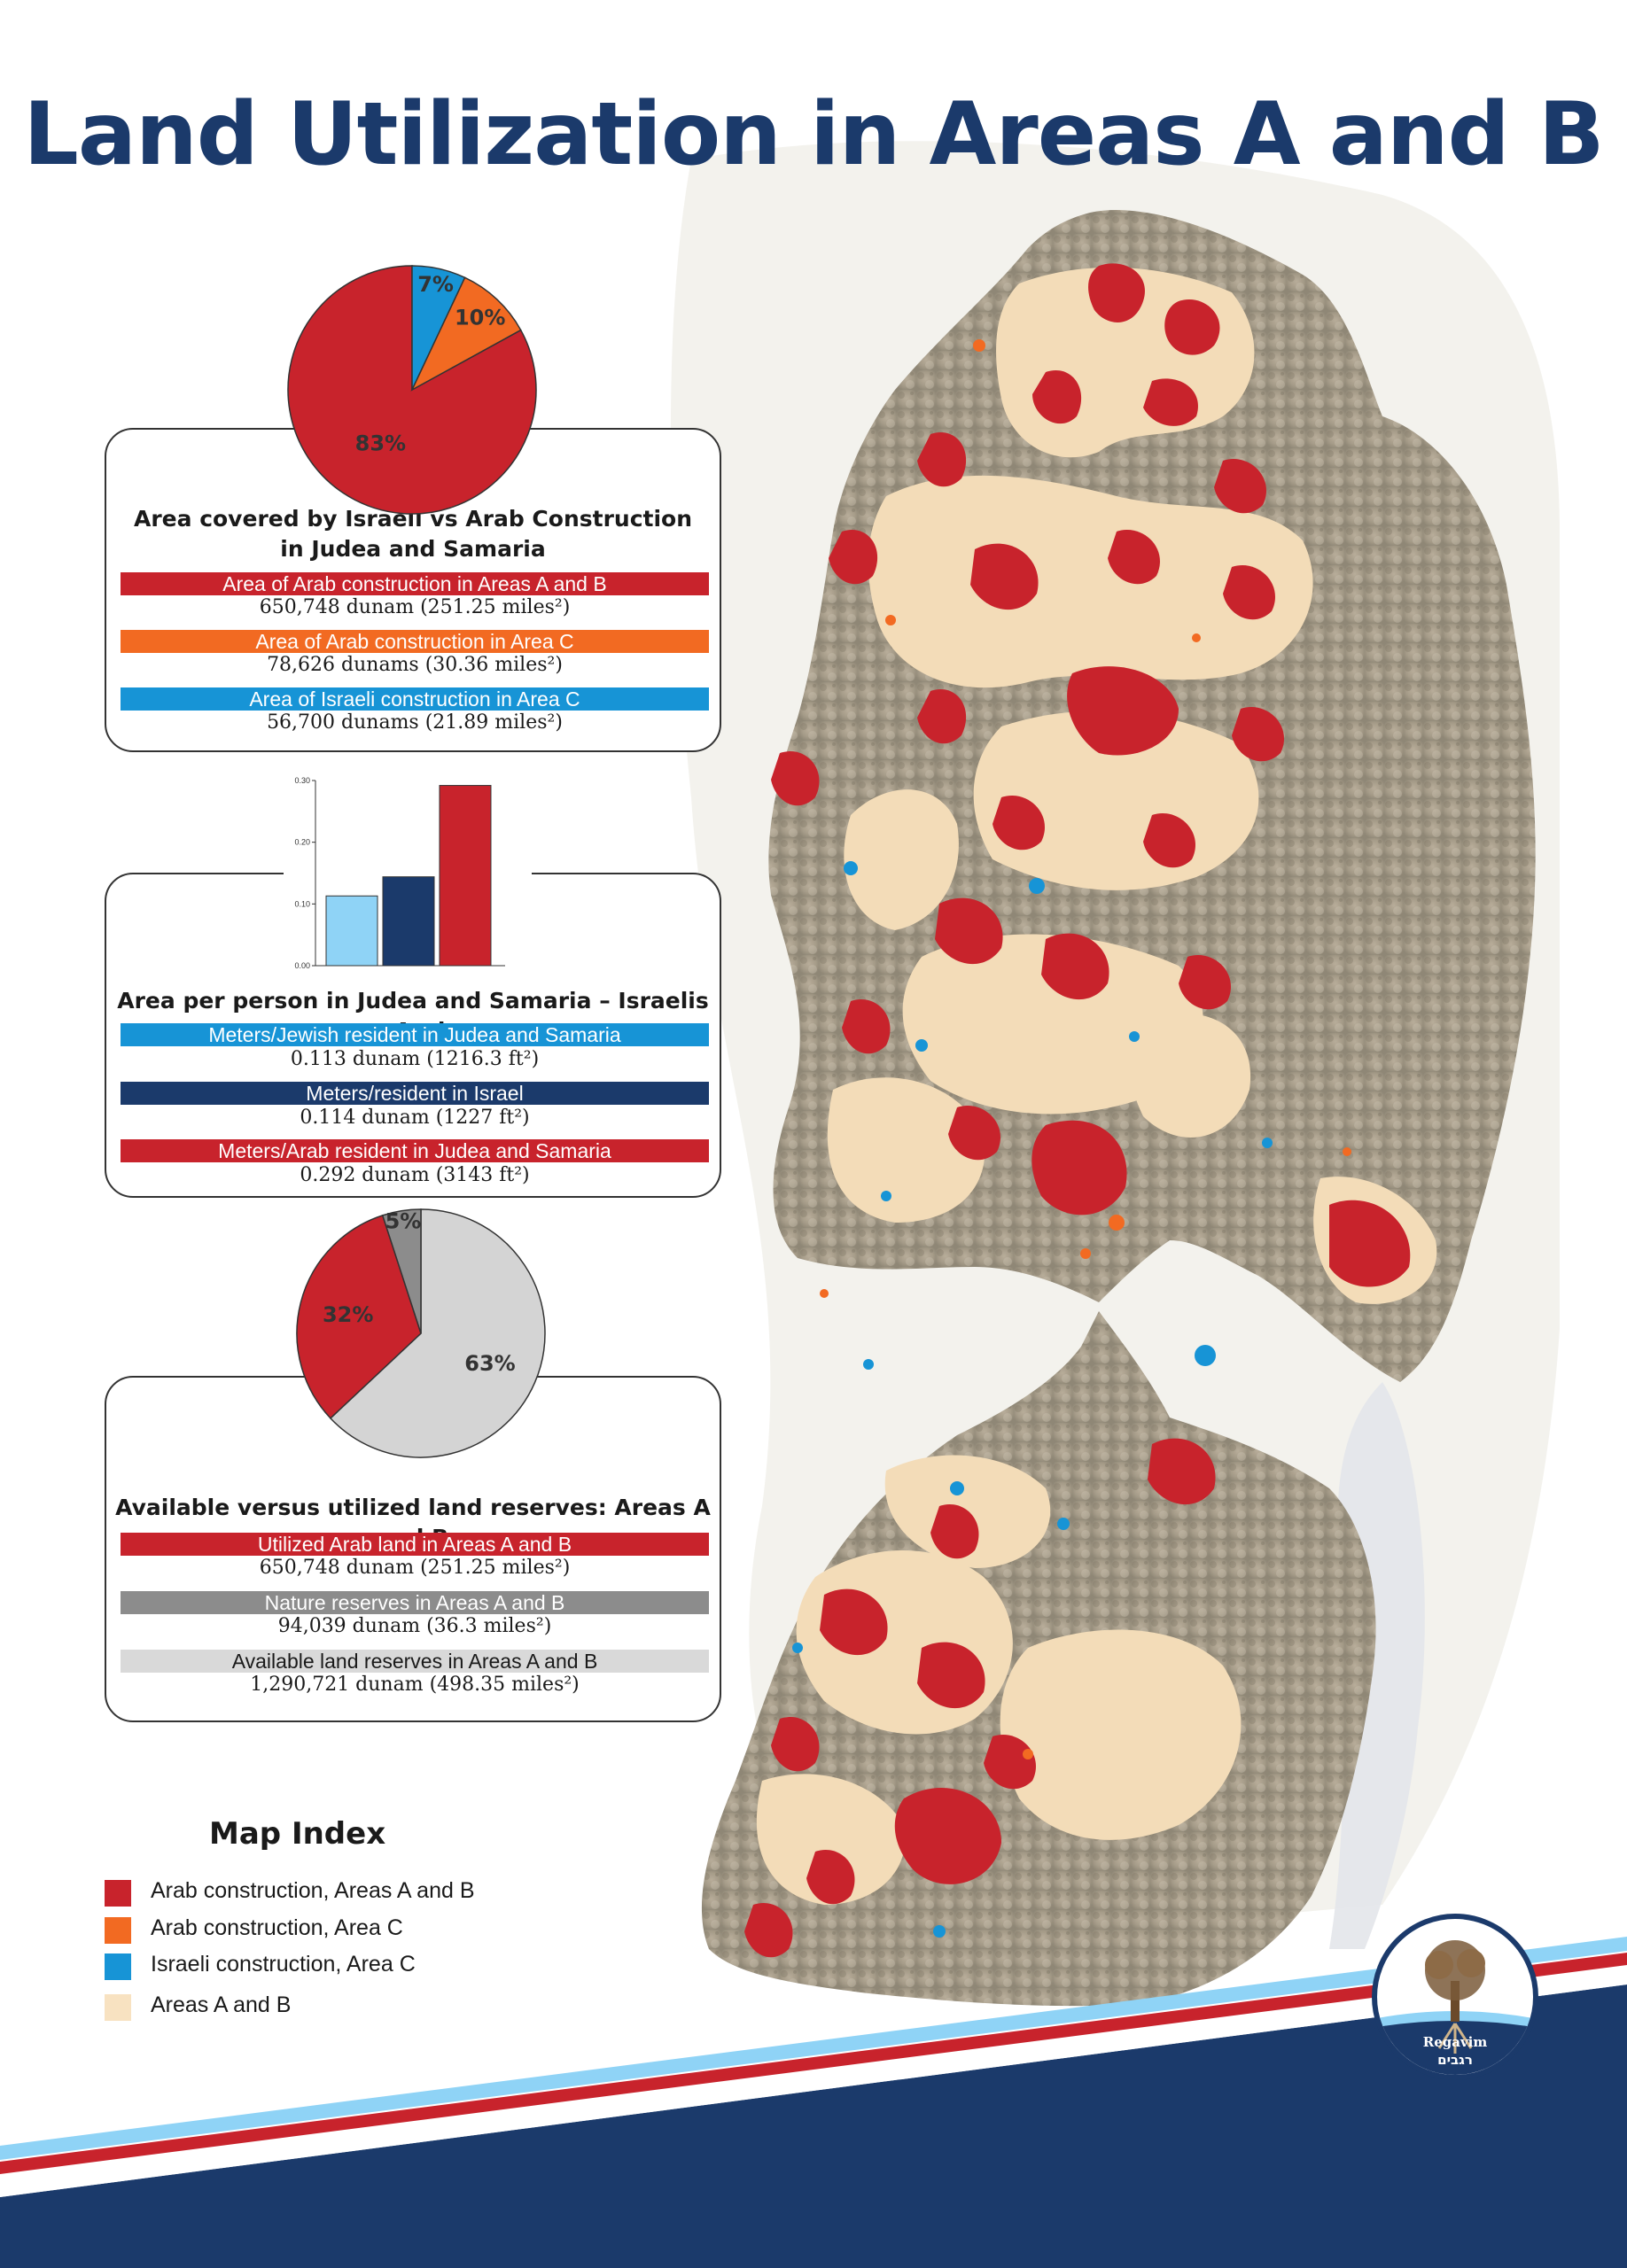  I want to click on legend-label-israel-resident: Meters/resident in Israel, so click(415, 1093).